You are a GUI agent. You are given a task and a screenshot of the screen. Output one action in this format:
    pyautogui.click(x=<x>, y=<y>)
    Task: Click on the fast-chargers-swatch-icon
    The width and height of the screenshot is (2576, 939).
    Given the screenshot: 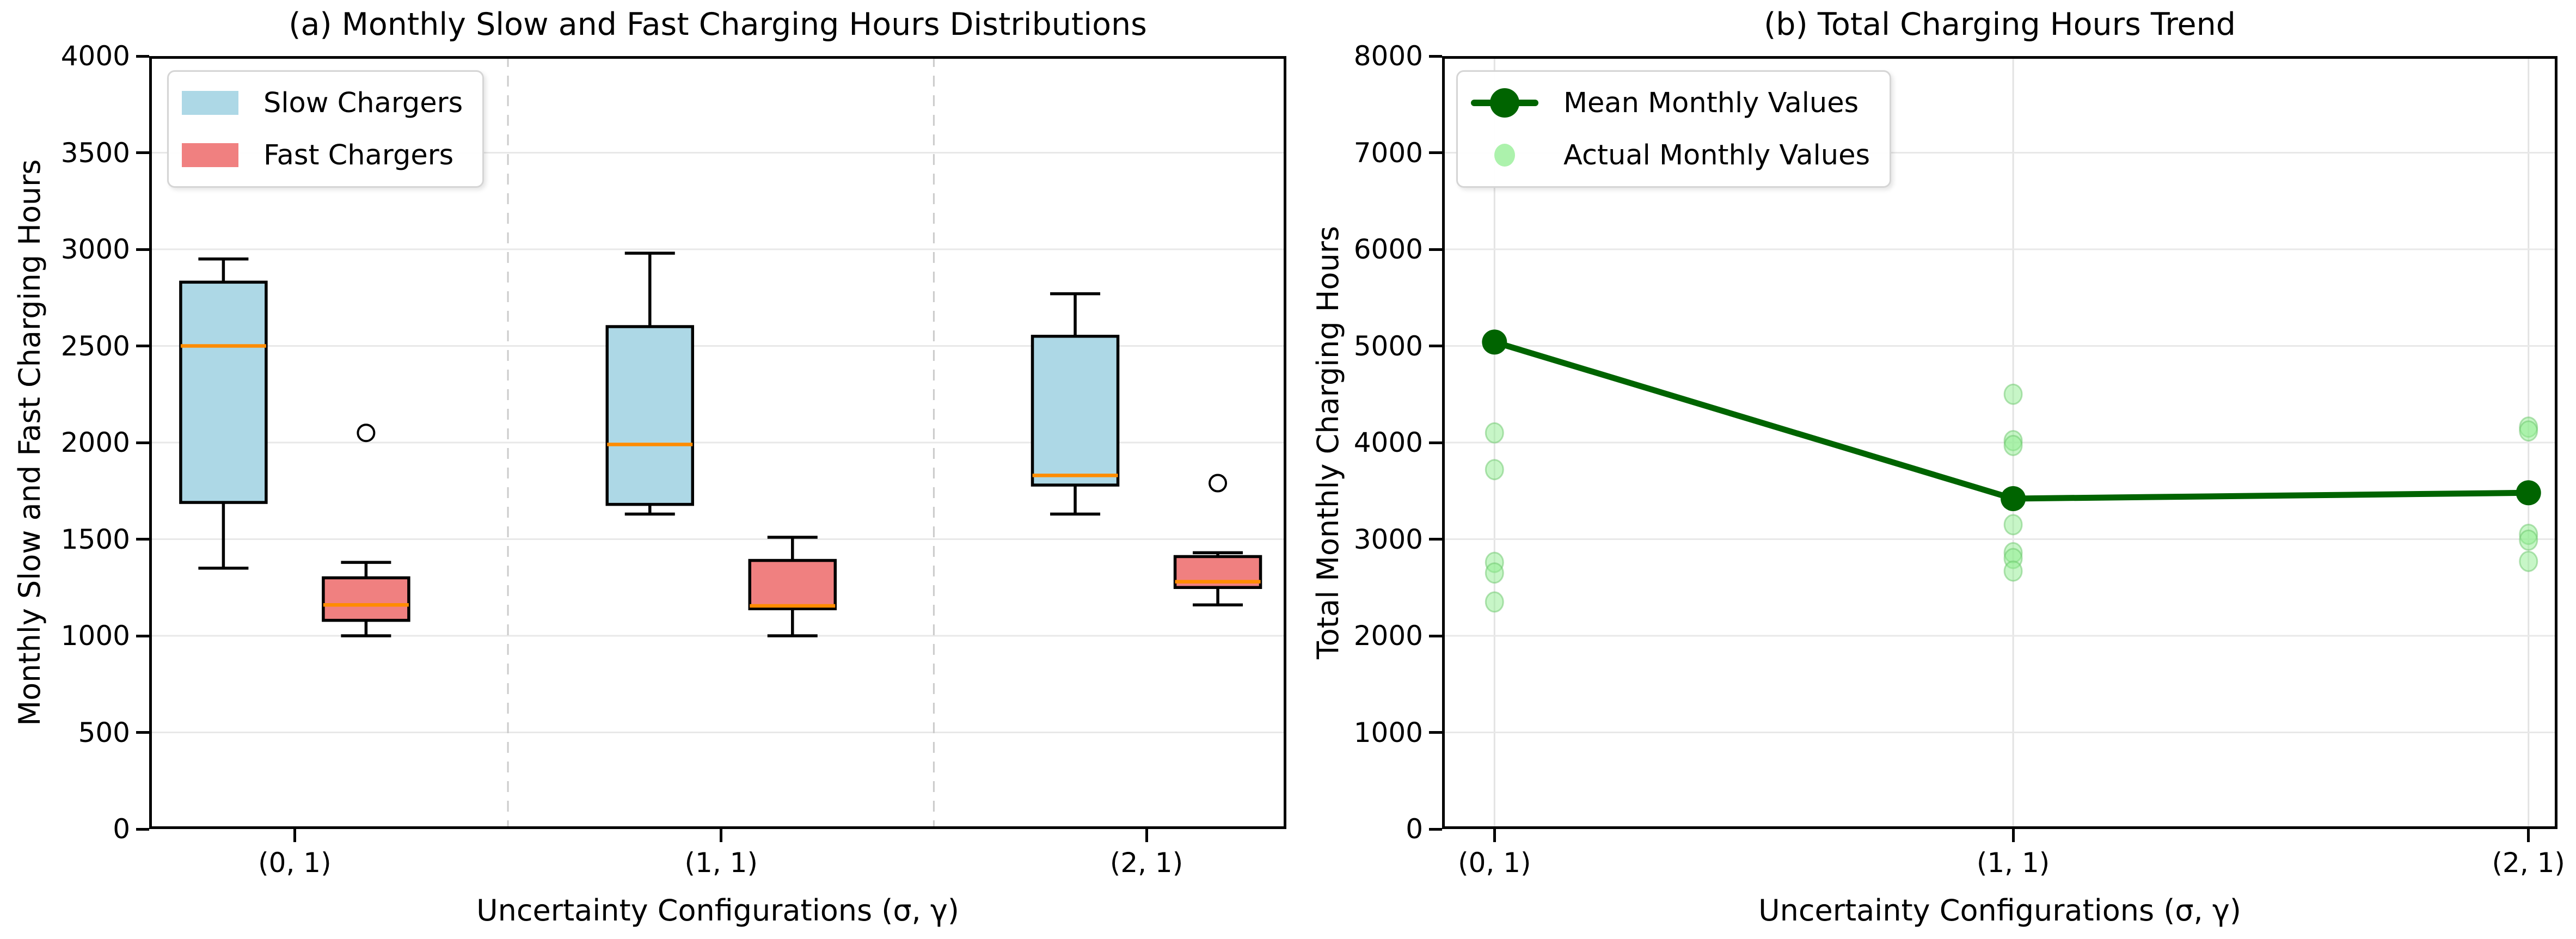 What is the action you would take?
    pyautogui.click(x=210, y=155)
    